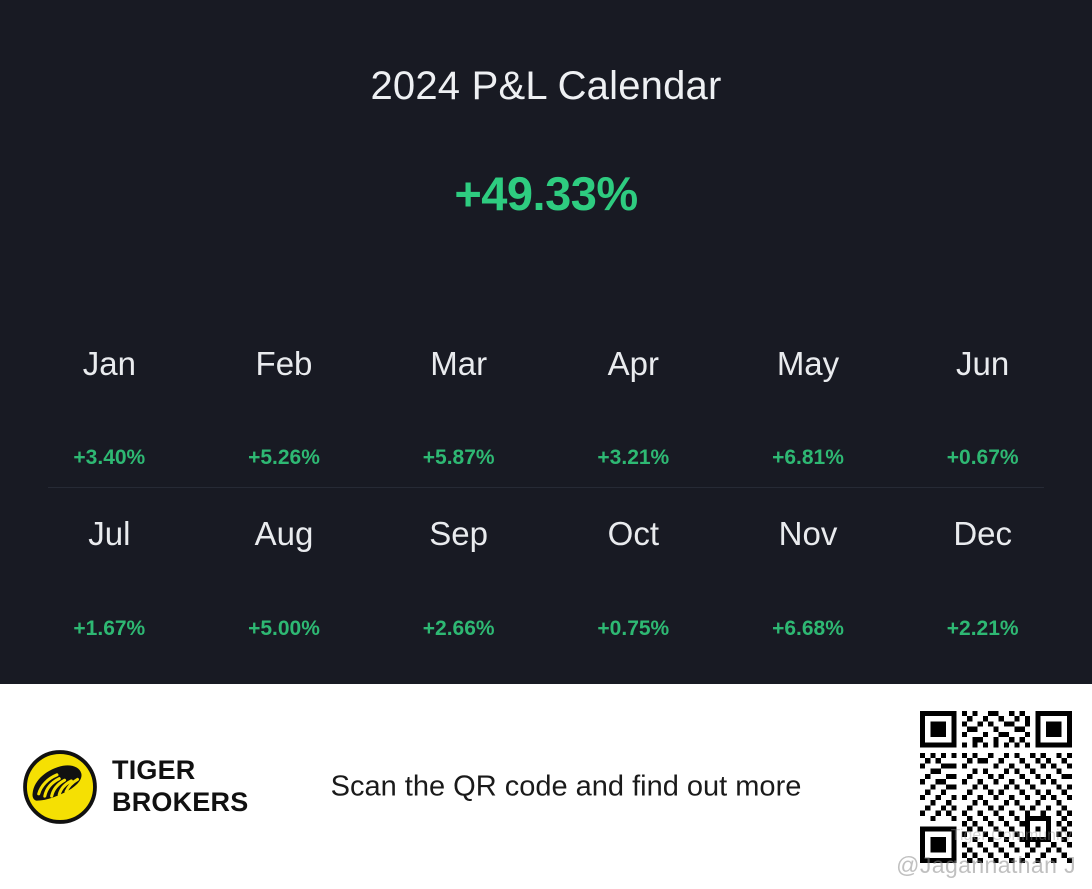  I want to click on month-label: May, so click(808, 363).